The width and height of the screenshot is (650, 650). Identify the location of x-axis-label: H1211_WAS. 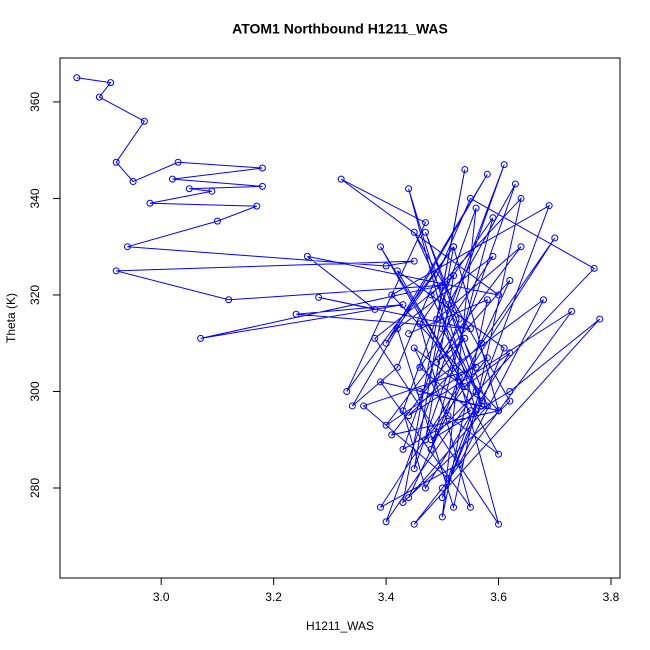
(340, 626).